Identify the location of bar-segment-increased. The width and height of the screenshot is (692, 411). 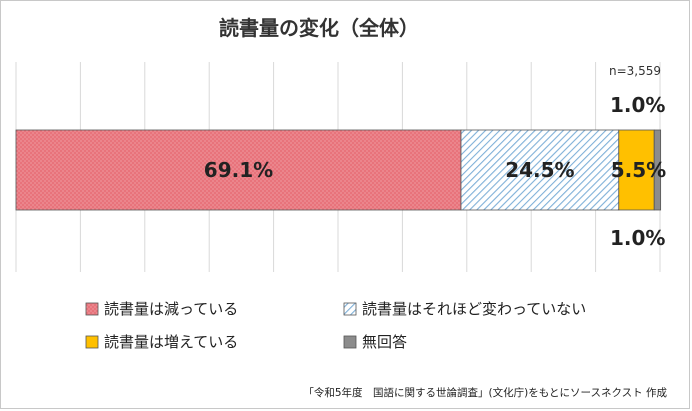
(636, 170).